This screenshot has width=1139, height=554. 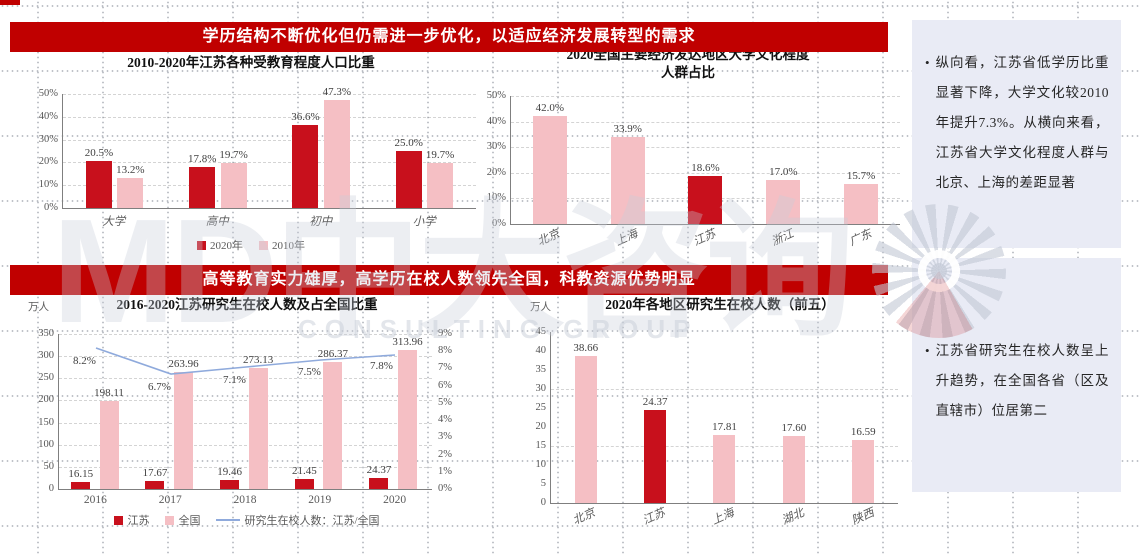 I want to click on bar-group: 15.7%, so click(x=861, y=197).